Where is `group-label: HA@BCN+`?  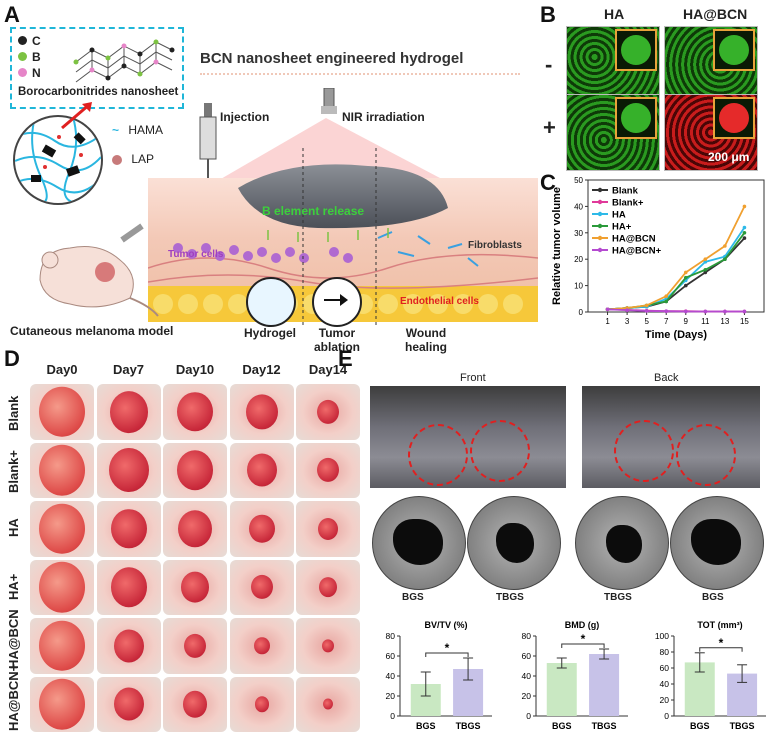
group-label: HA@BCN+ is located at coordinates (13, 697).